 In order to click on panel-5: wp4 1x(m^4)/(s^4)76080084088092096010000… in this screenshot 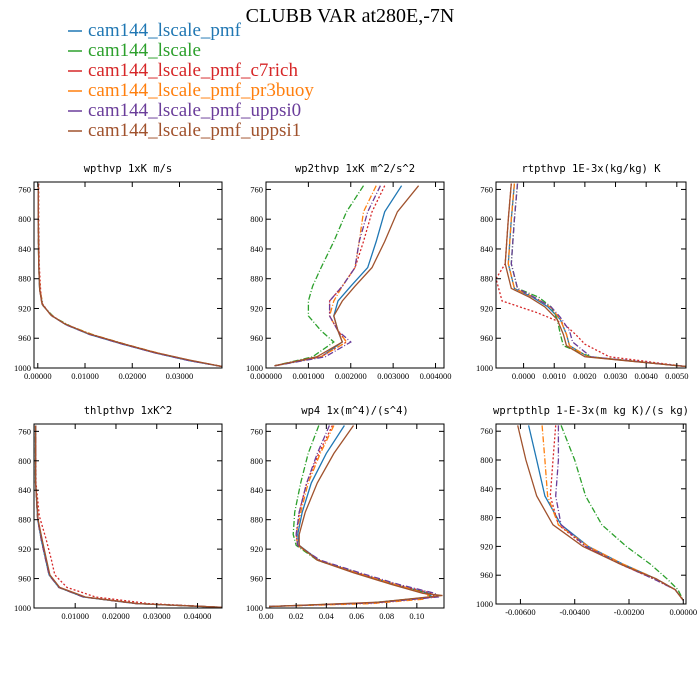, I will do `click(345, 513)`.